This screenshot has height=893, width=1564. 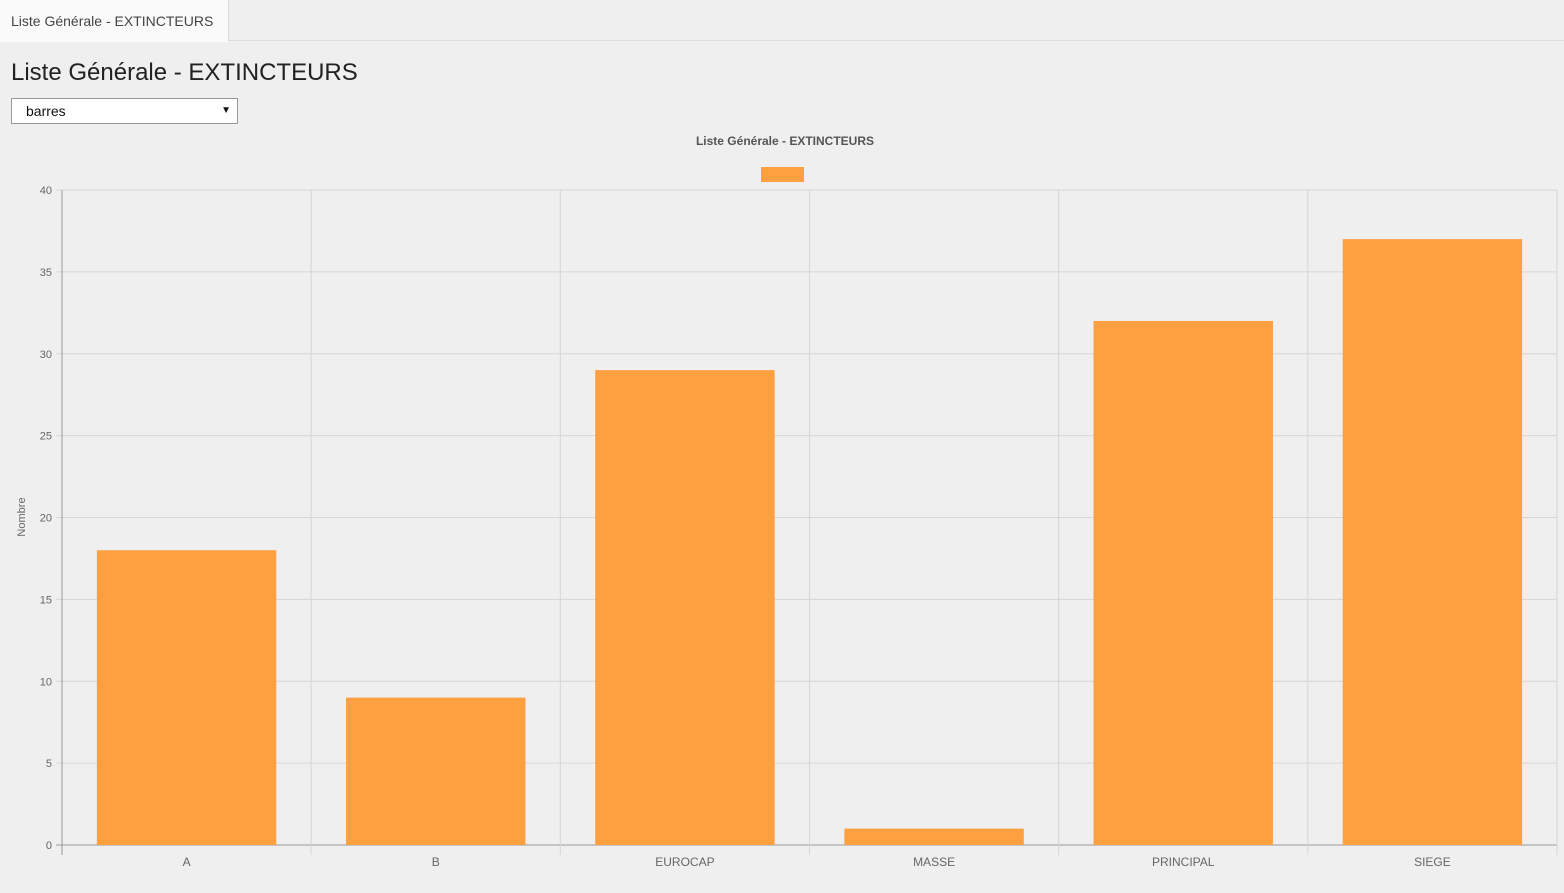 What do you see at coordinates (436, 771) in the screenshot?
I see `bar-b` at bounding box center [436, 771].